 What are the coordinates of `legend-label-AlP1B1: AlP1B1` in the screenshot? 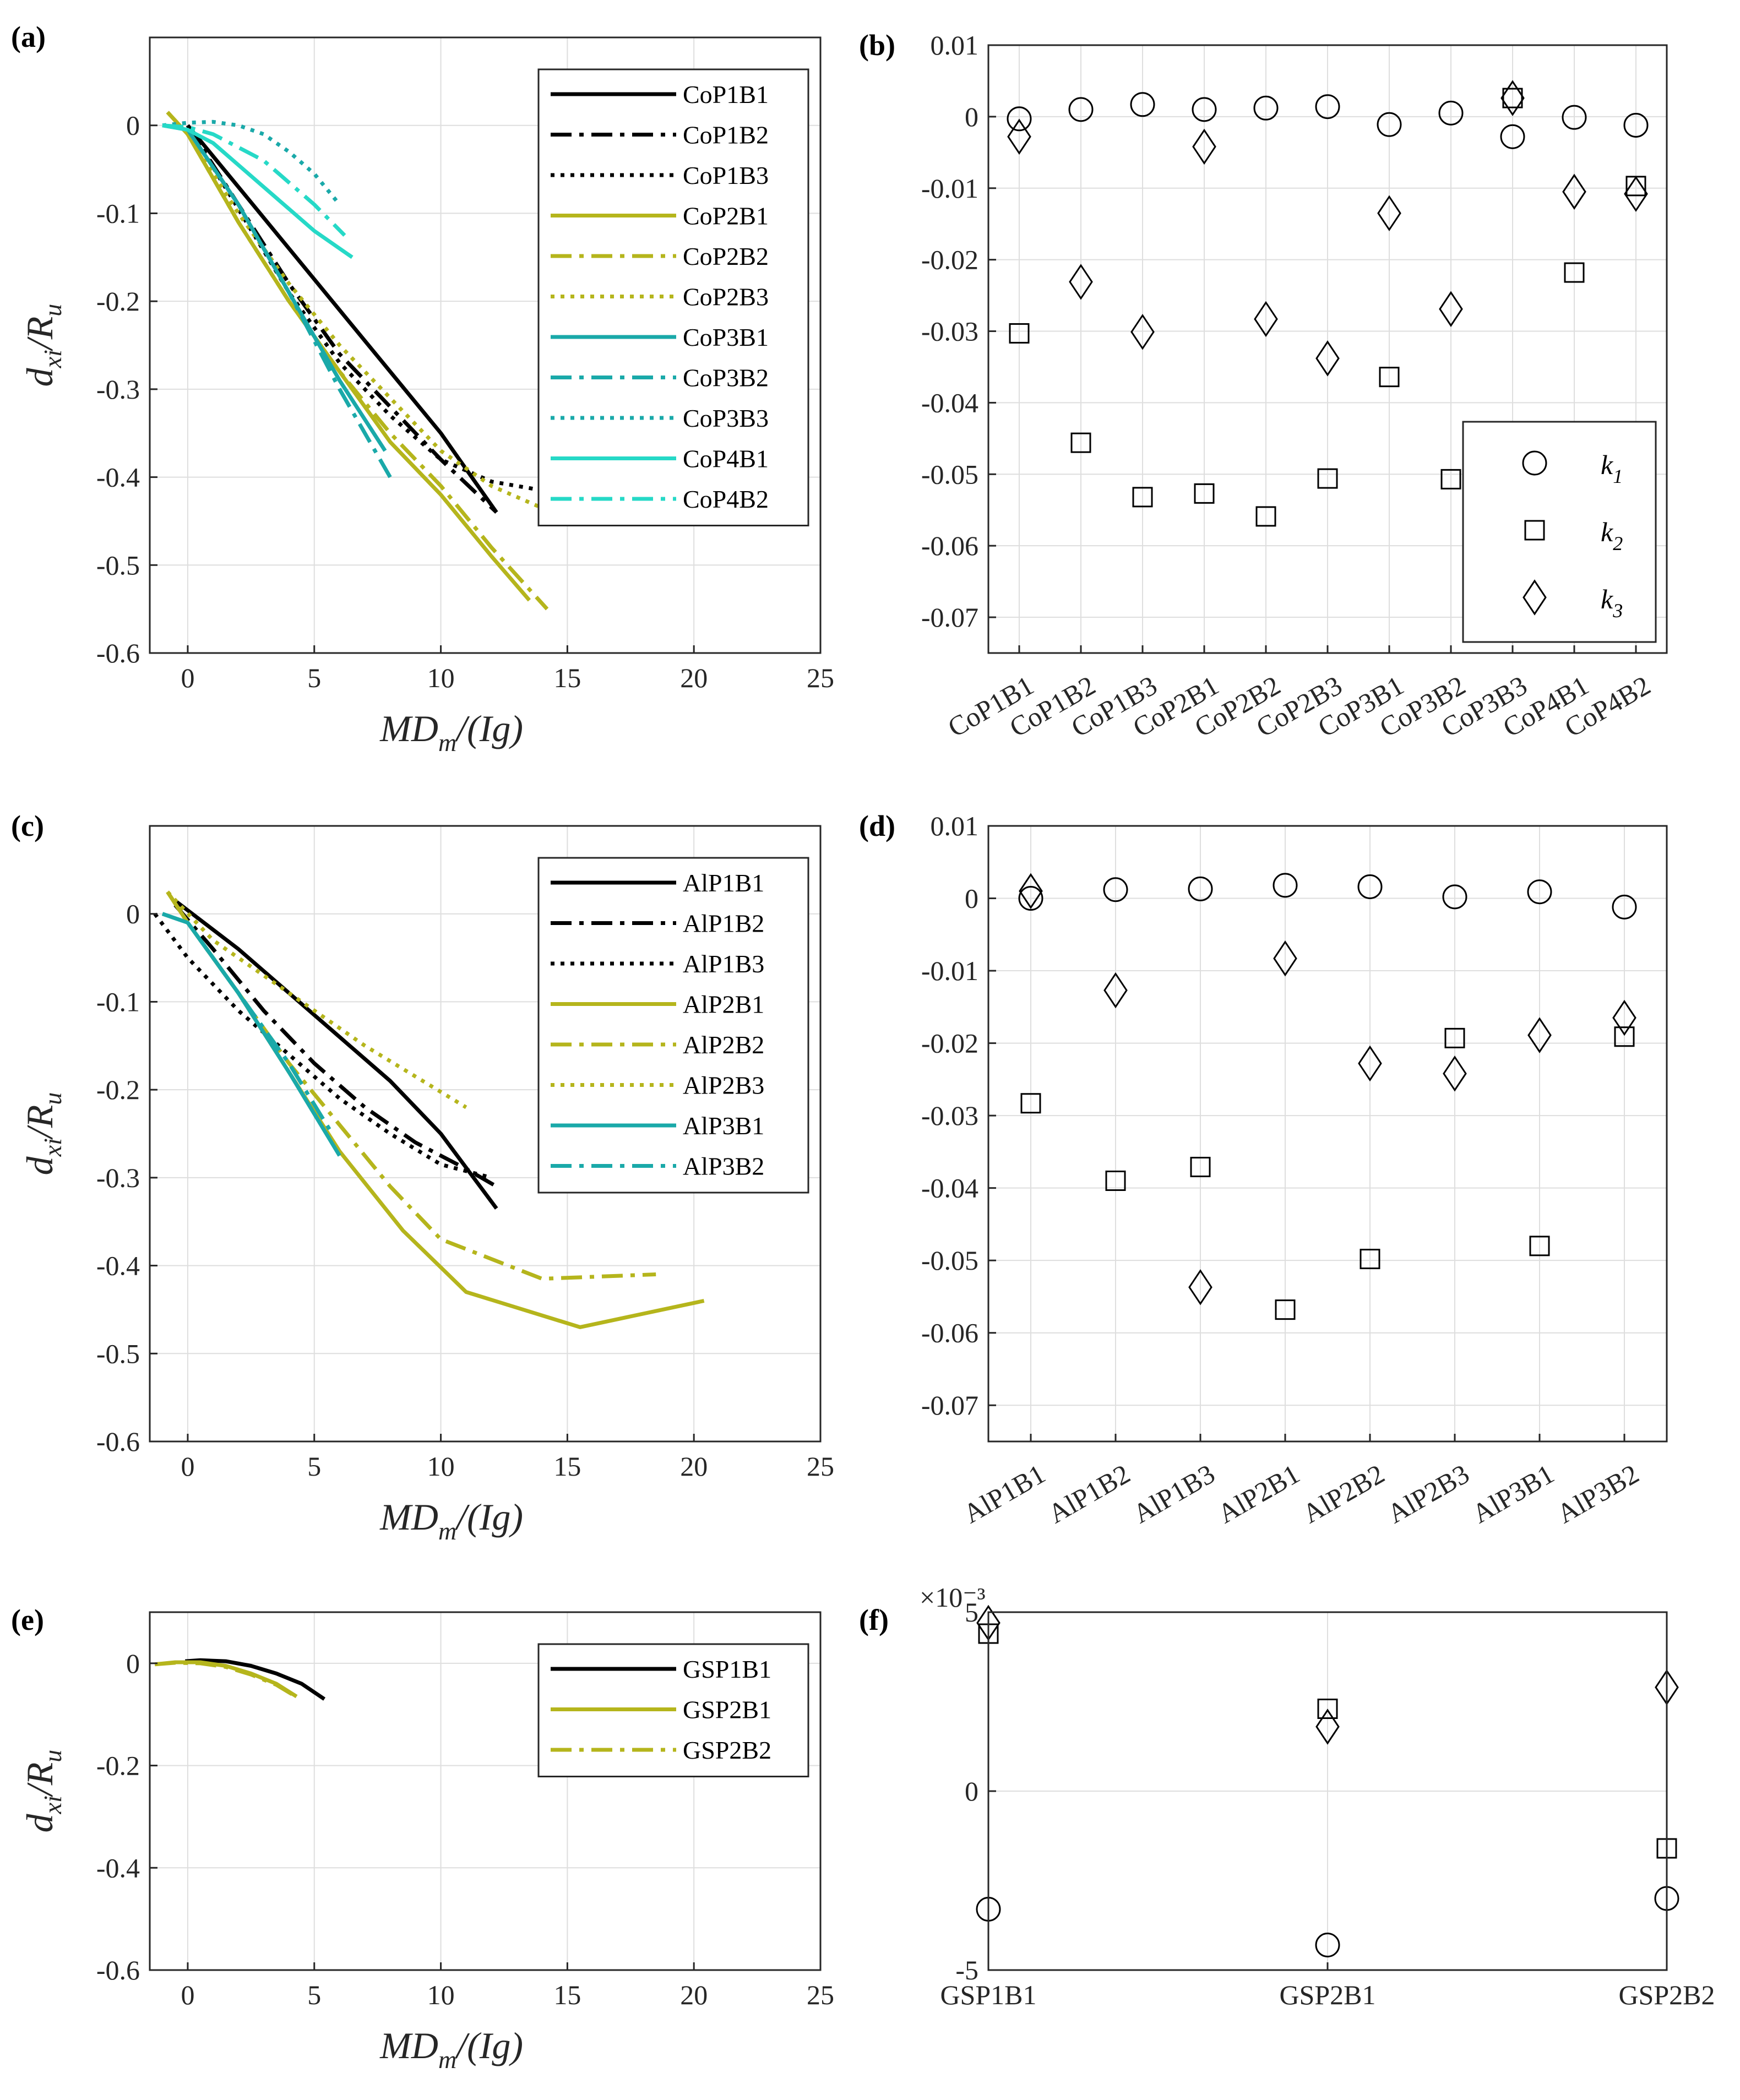 It's located at (723, 883).